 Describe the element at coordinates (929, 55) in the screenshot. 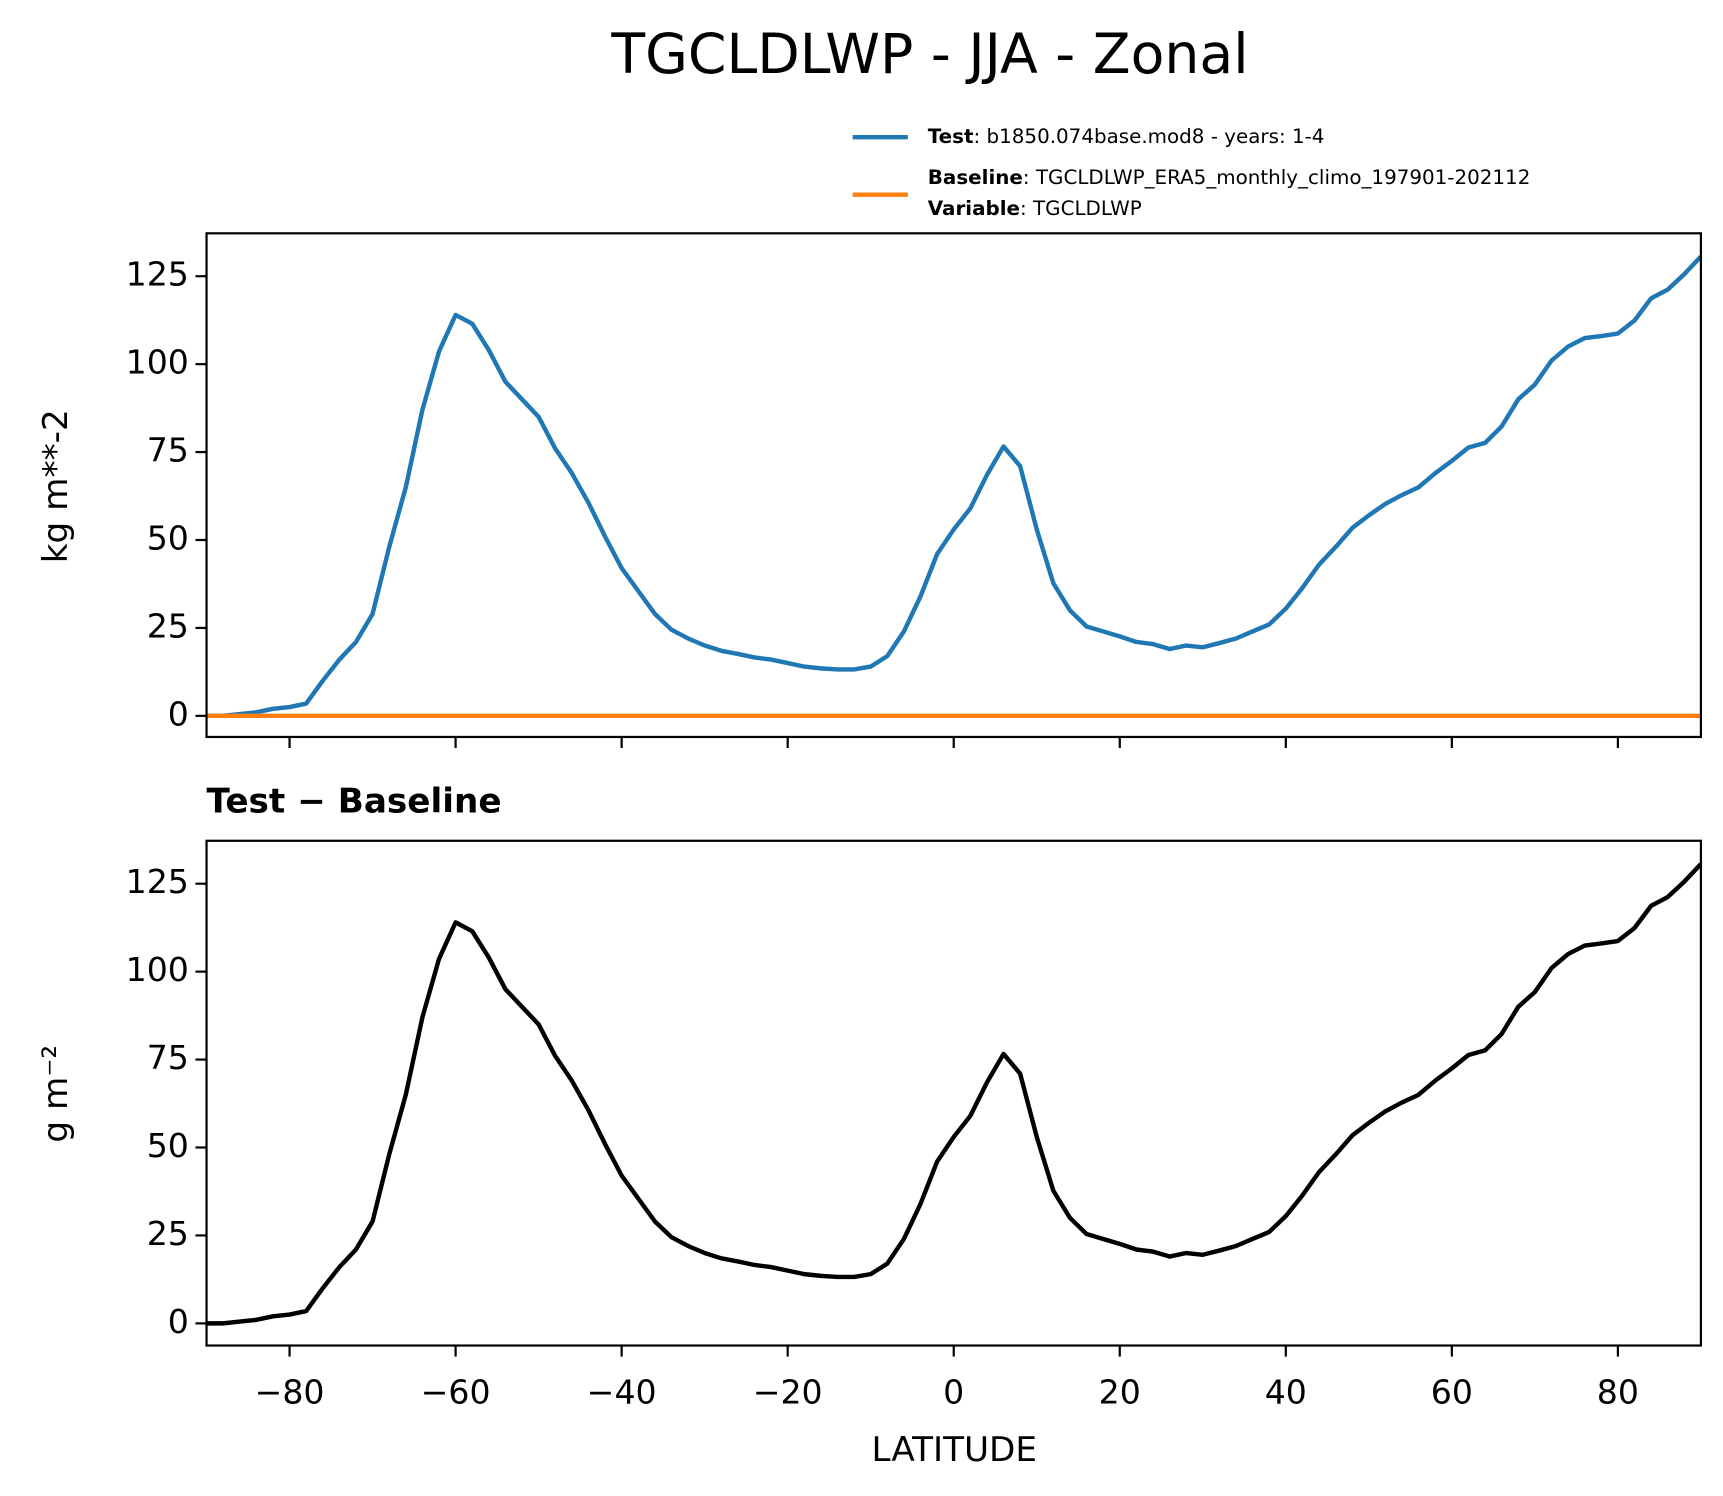

I see `chart-title: TGCLDLWP - JJA - Zonal` at that location.